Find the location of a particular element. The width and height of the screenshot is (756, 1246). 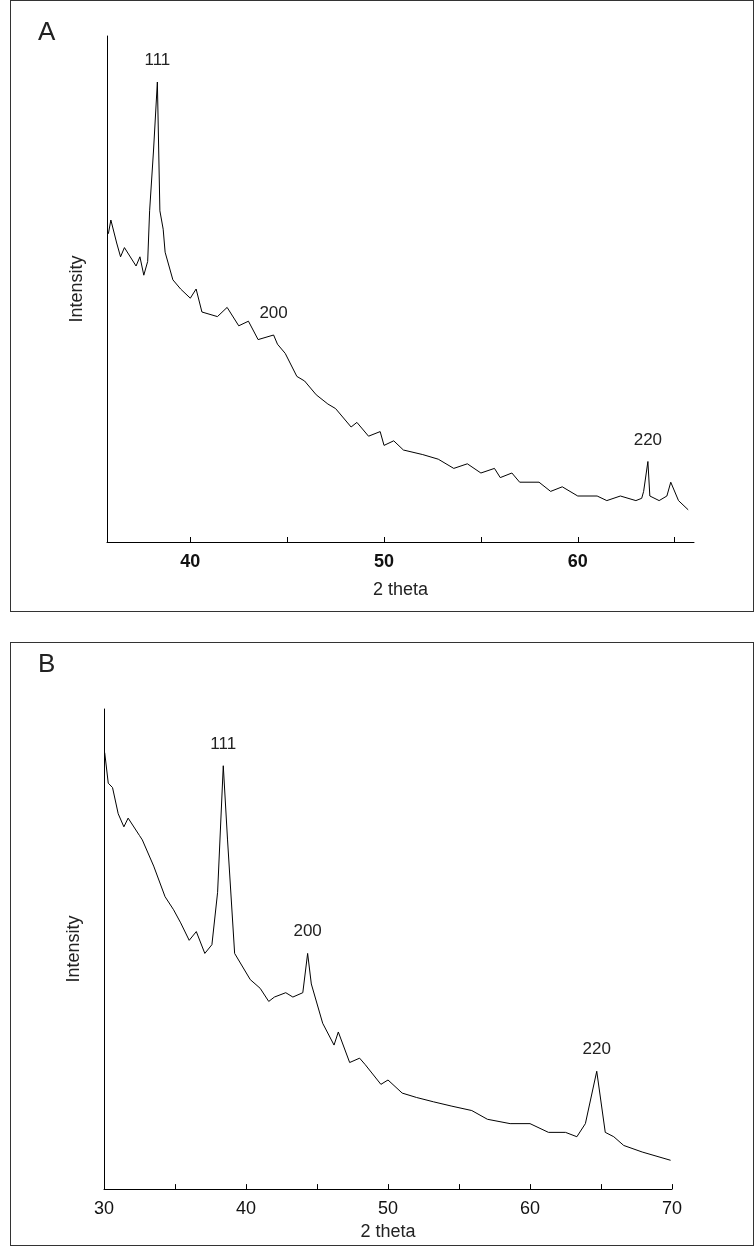

chart-title: B is located at coordinates (47, 663).